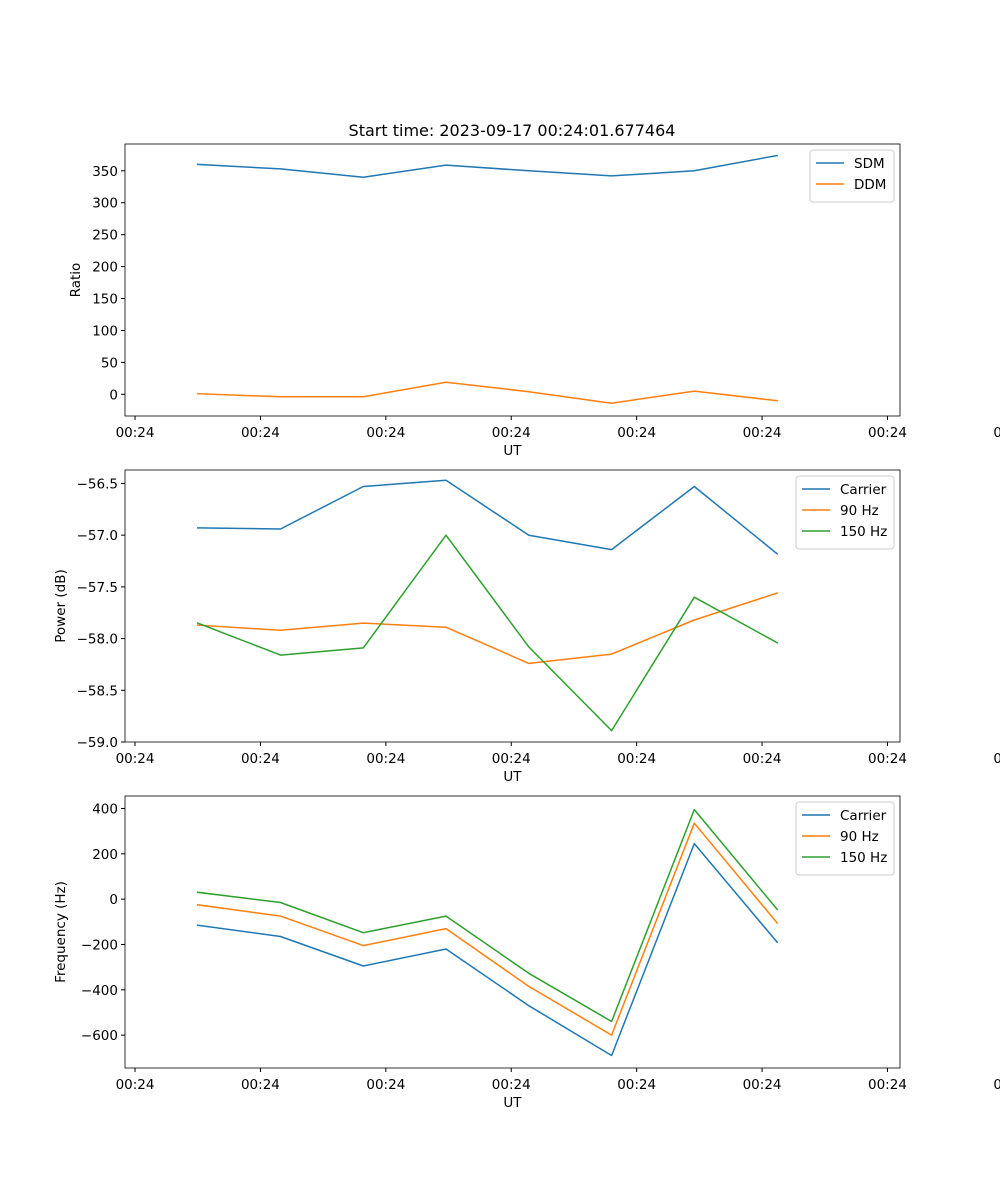 This screenshot has width=1000, height=1200. I want to click on y-tick-label: 350, so click(105, 172).